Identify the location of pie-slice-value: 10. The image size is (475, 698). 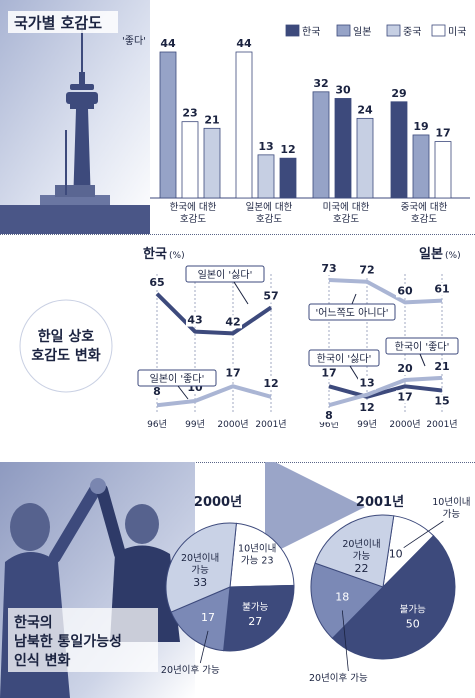
(396, 554).